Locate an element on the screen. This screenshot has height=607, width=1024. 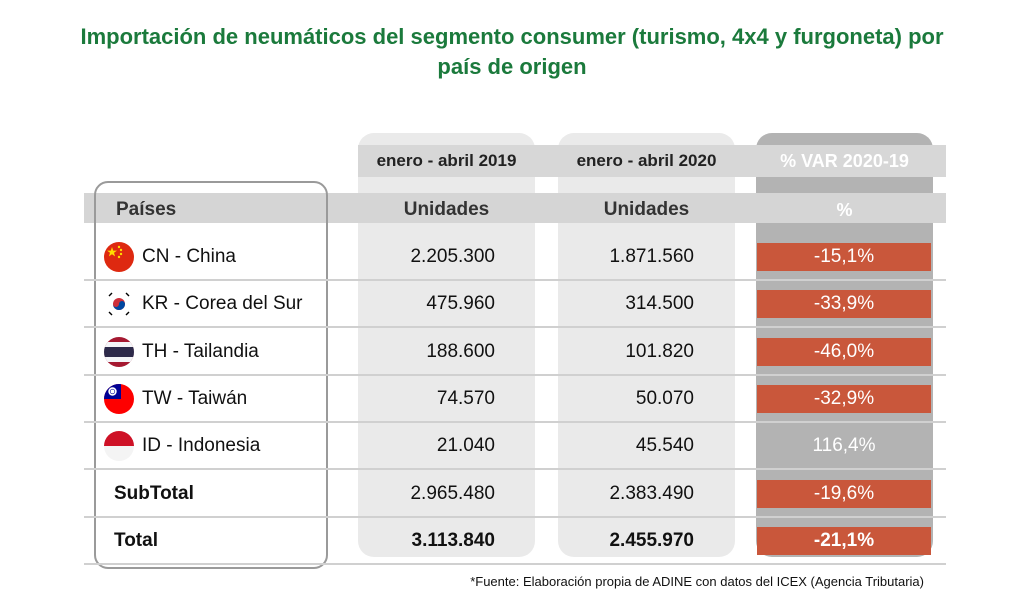
units-2020-header: Unidades is located at coordinates (646, 209).